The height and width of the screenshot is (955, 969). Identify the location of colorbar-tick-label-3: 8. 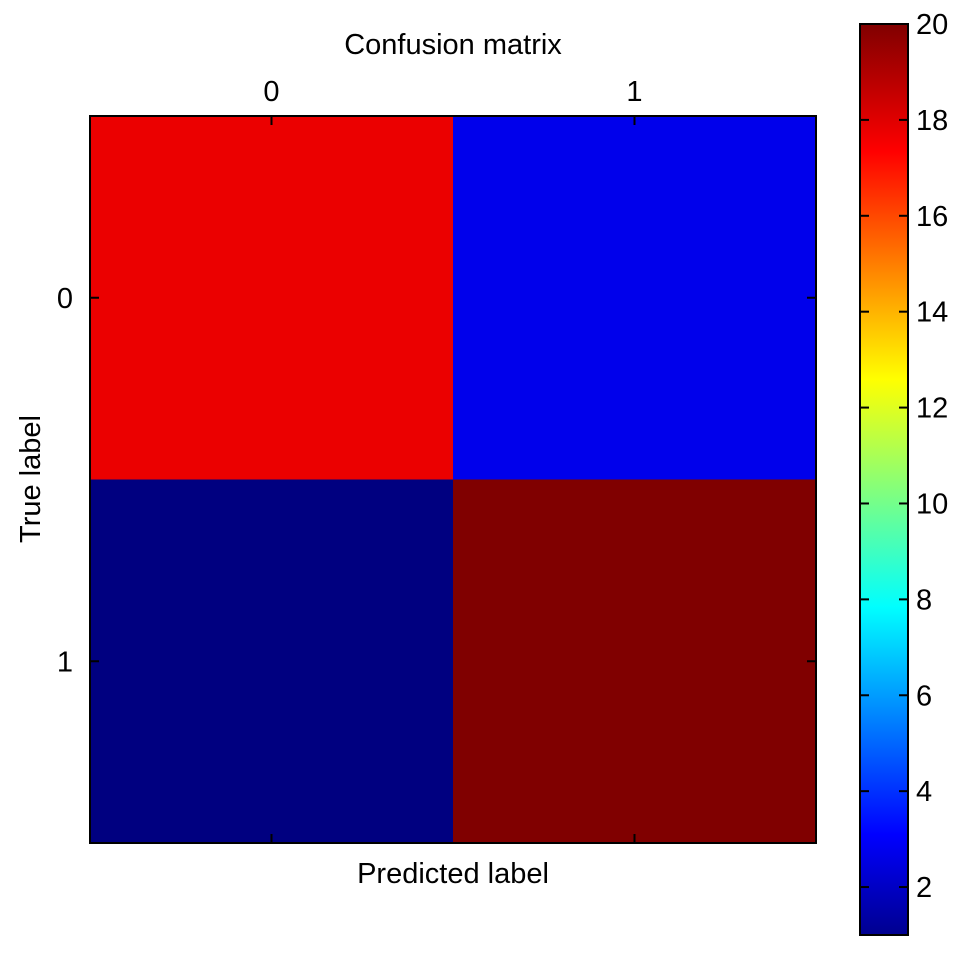
(924, 600).